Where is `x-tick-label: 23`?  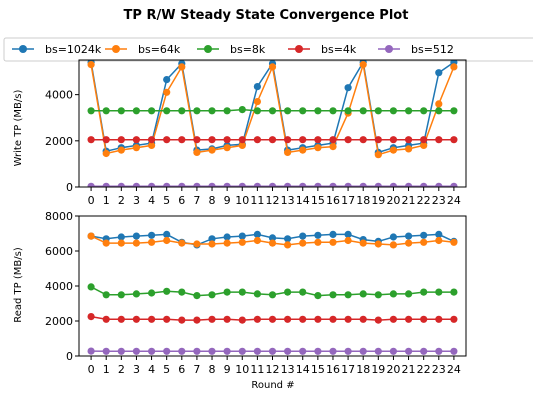
x-tick-label: 23 is located at coordinates (439, 369).